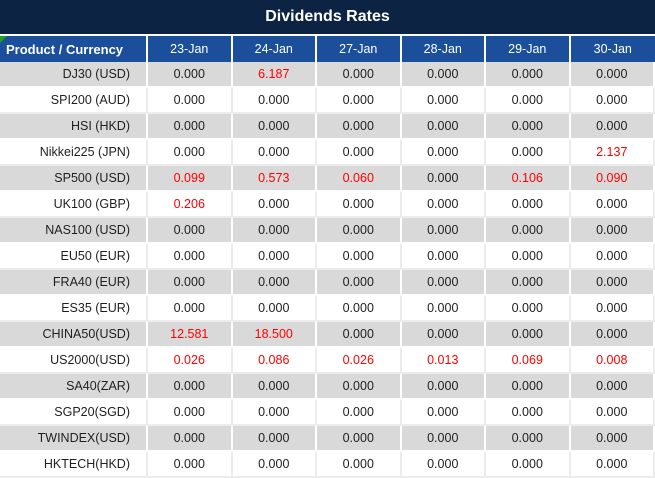 The height and width of the screenshot is (478, 655). What do you see at coordinates (74, 387) in the screenshot?
I see `product-cell: SA40(ZAR)` at bounding box center [74, 387].